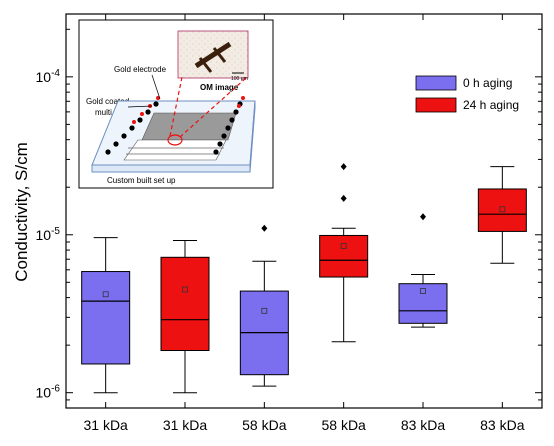  What do you see at coordinates (132, 125) in the screenshot?
I see `pins-left` at bounding box center [132, 125].